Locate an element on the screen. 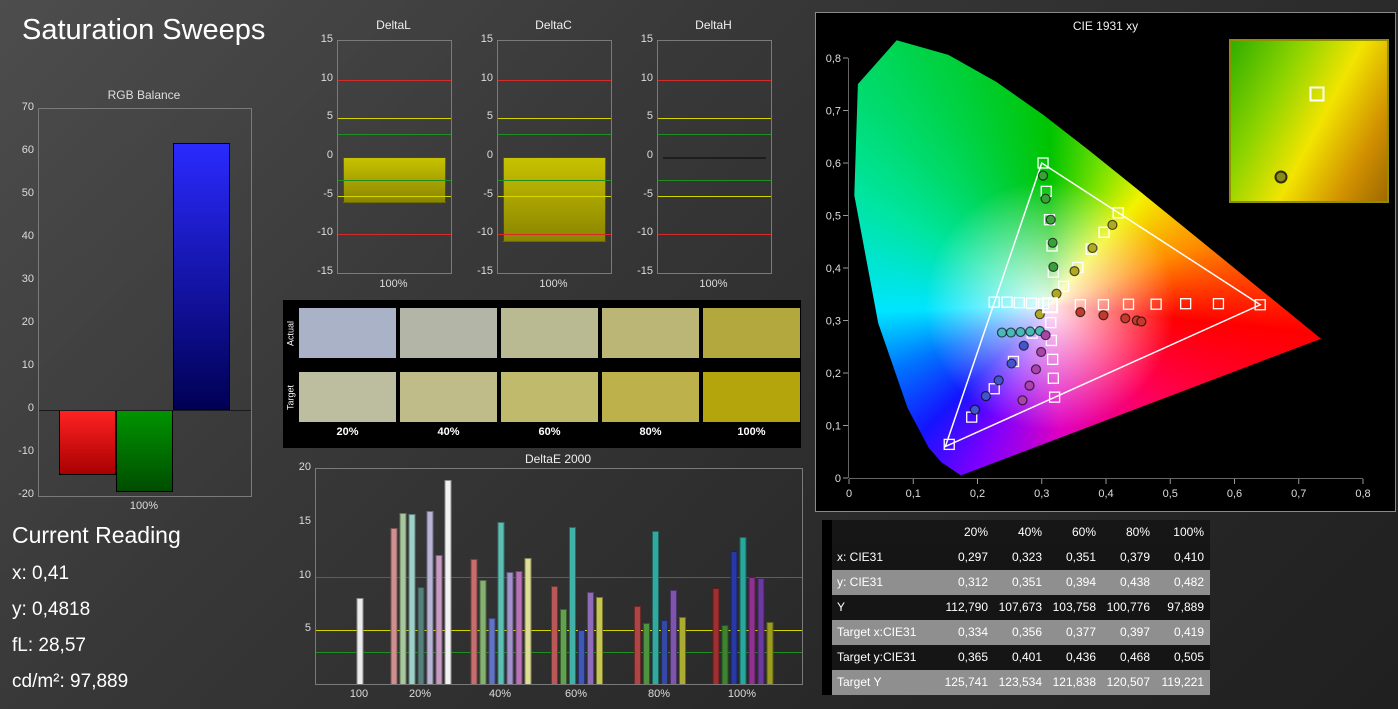 This screenshot has height=709, width=1398. bar-blue is located at coordinates (201, 276).